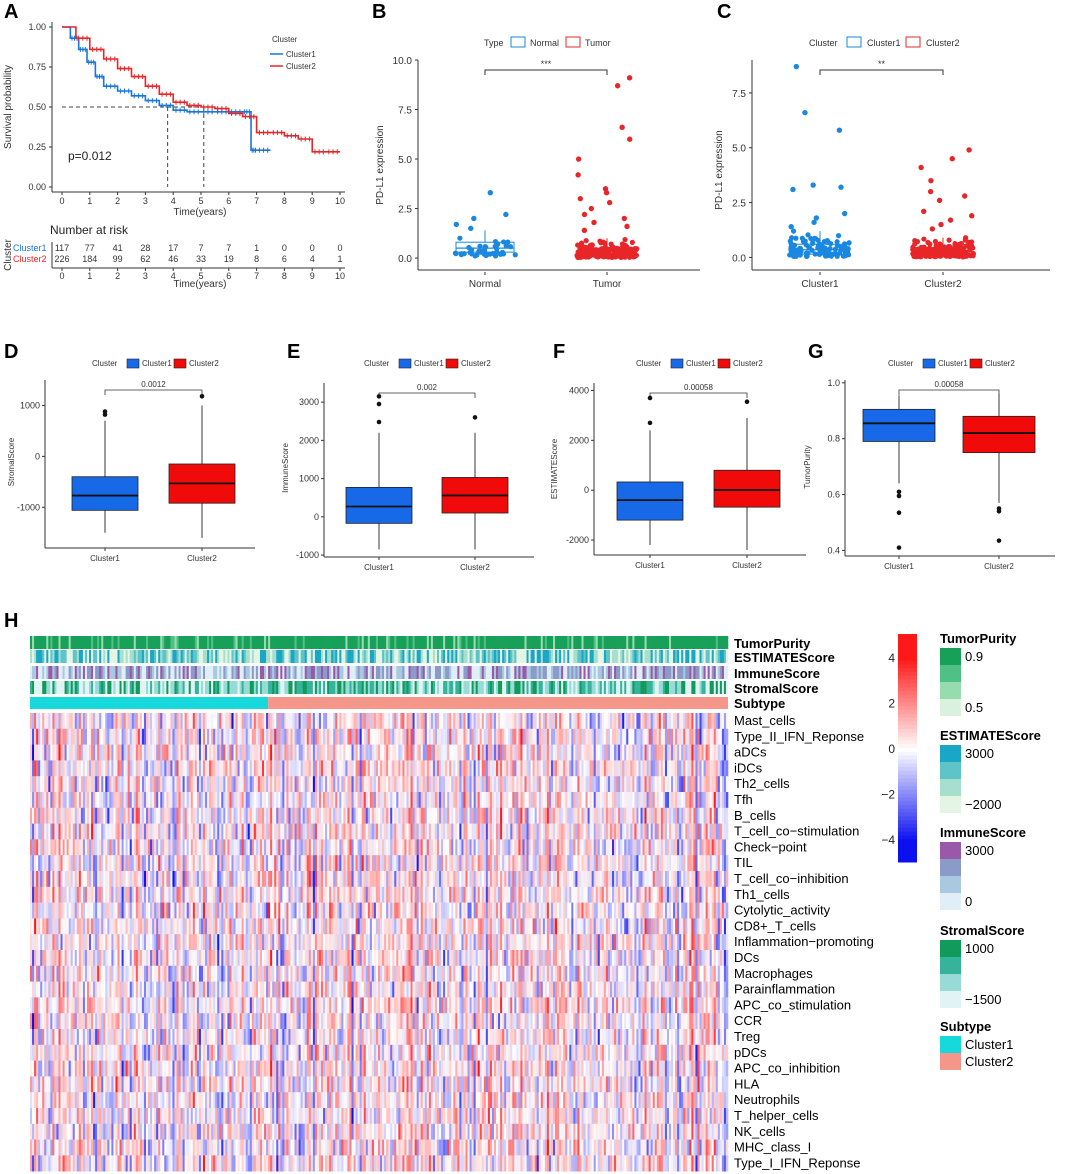 The image size is (1065, 1174). What do you see at coordinates (881, 72) in the screenshot?
I see `significance-bracket` at bounding box center [881, 72].